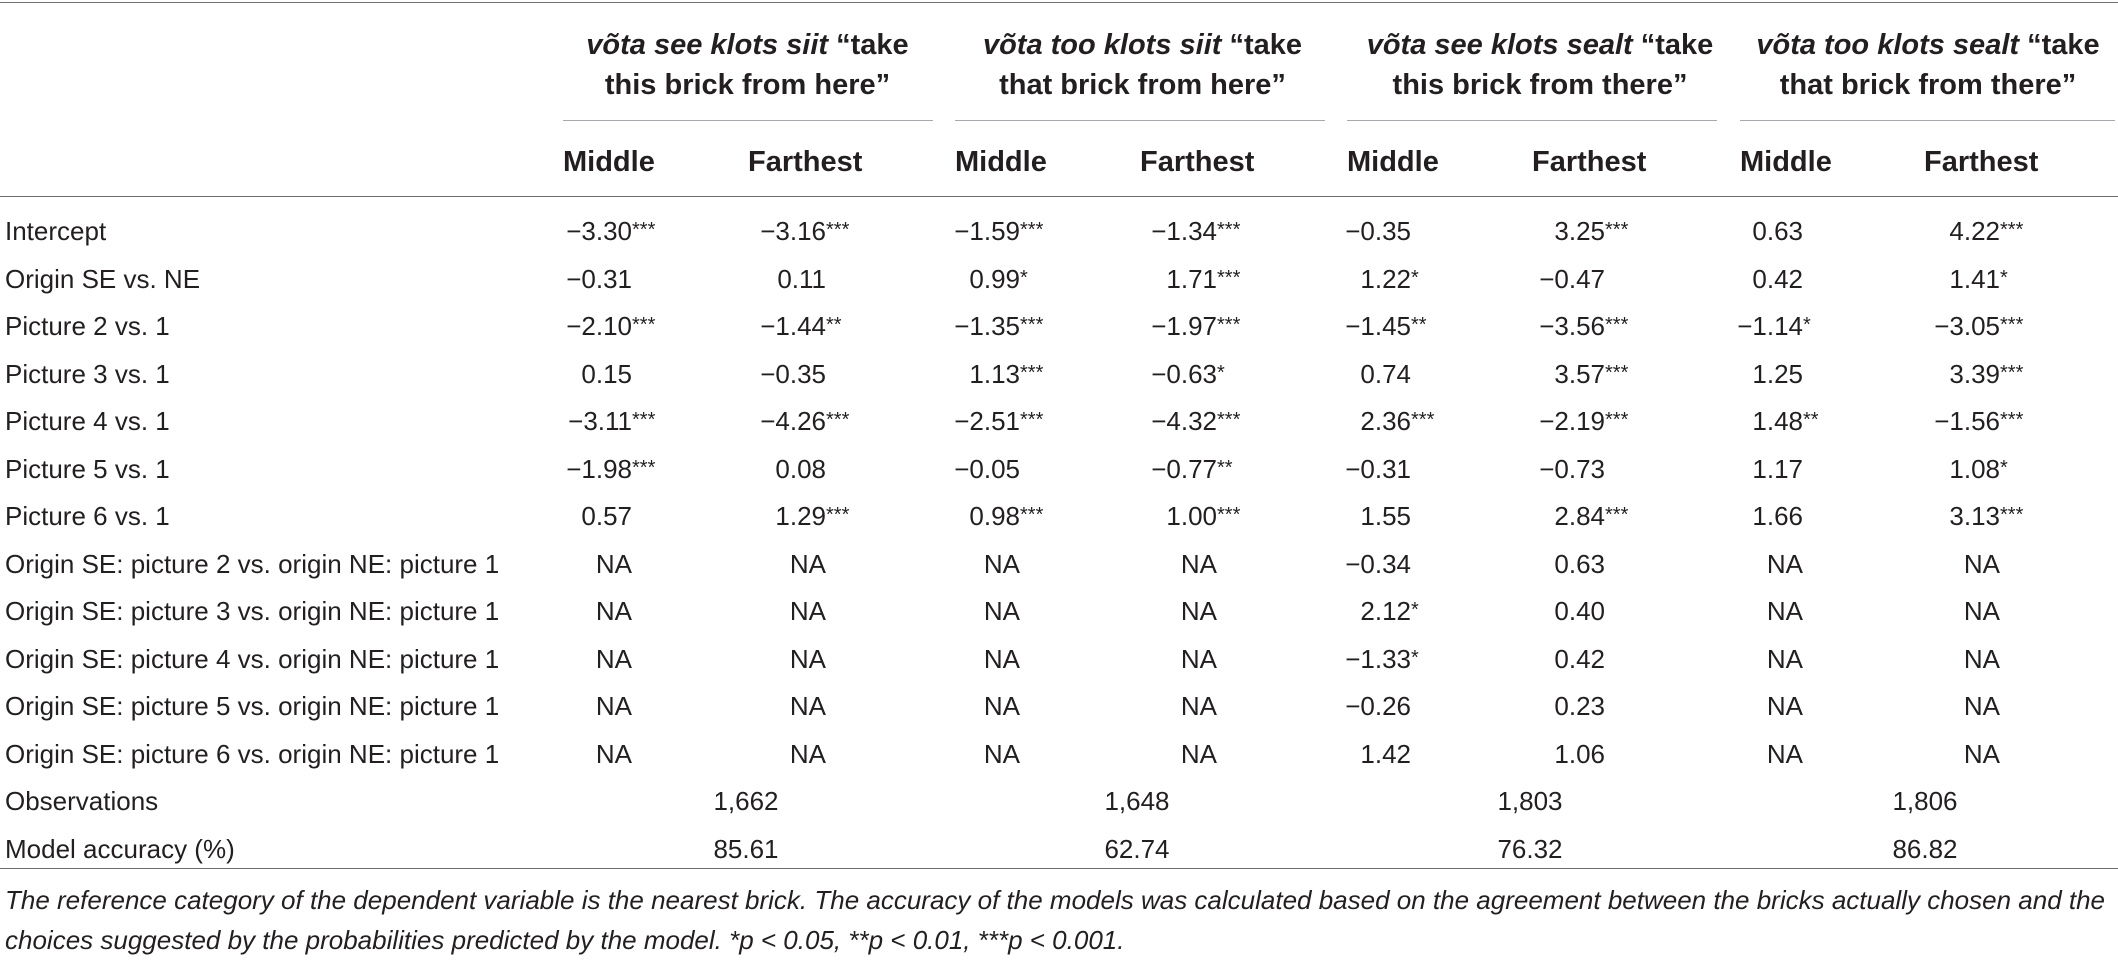 This screenshot has width=2118, height=970. Describe the element at coordinates (1378, 706) in the screenshot. I see `cell-value: −0.26` at that location.